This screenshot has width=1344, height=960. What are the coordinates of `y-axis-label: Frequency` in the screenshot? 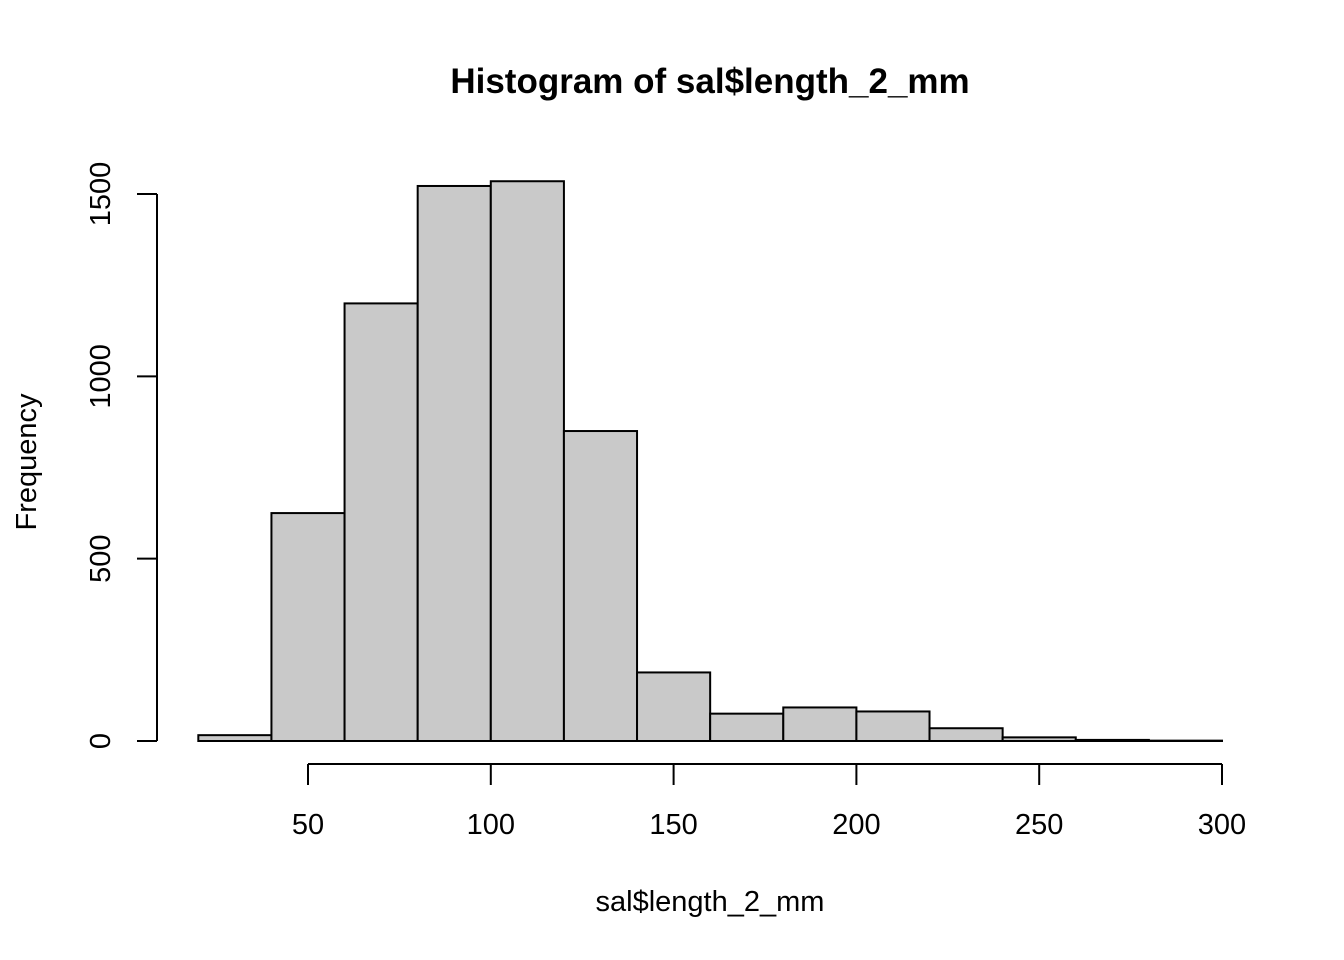 It's located at (27, 462).